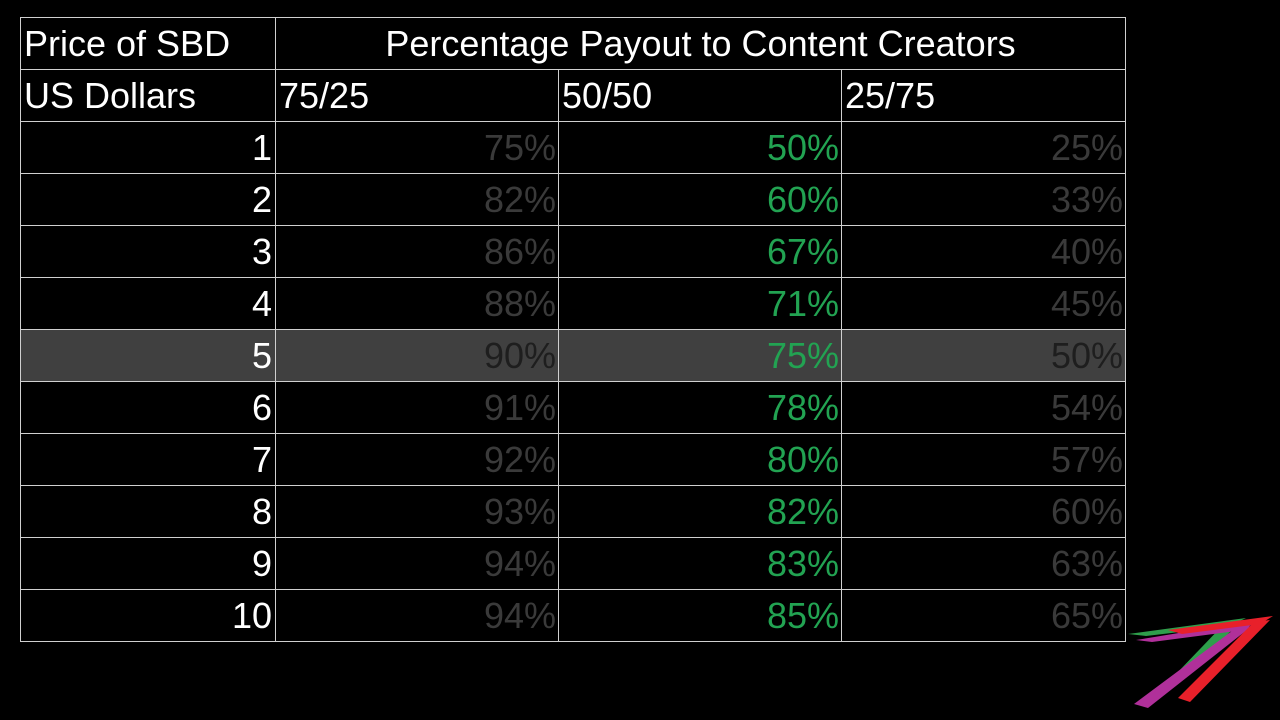  Describe the element at coordinates (148, 43) in the screenshot. I see `price-header: Price of SBD` at that location.